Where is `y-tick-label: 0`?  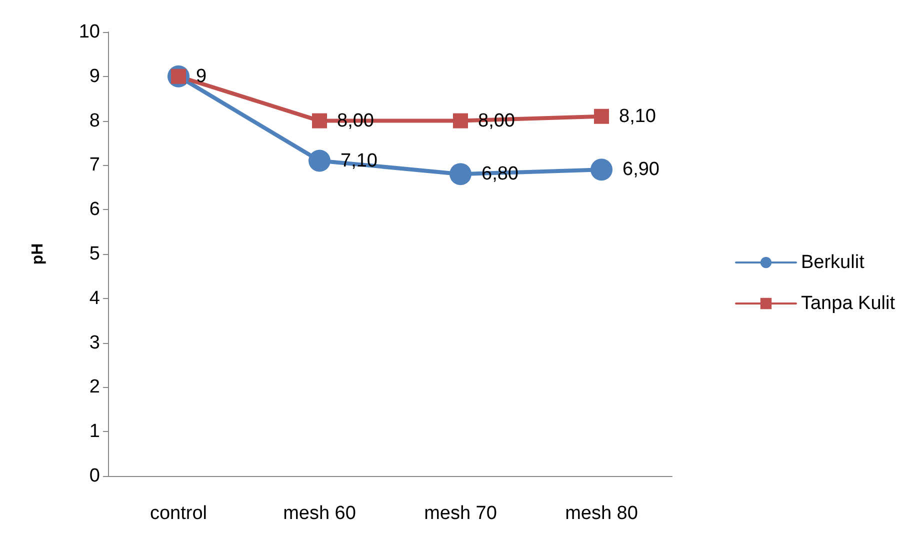
y-tick-label: 0 is located at coordinates (94, 476).